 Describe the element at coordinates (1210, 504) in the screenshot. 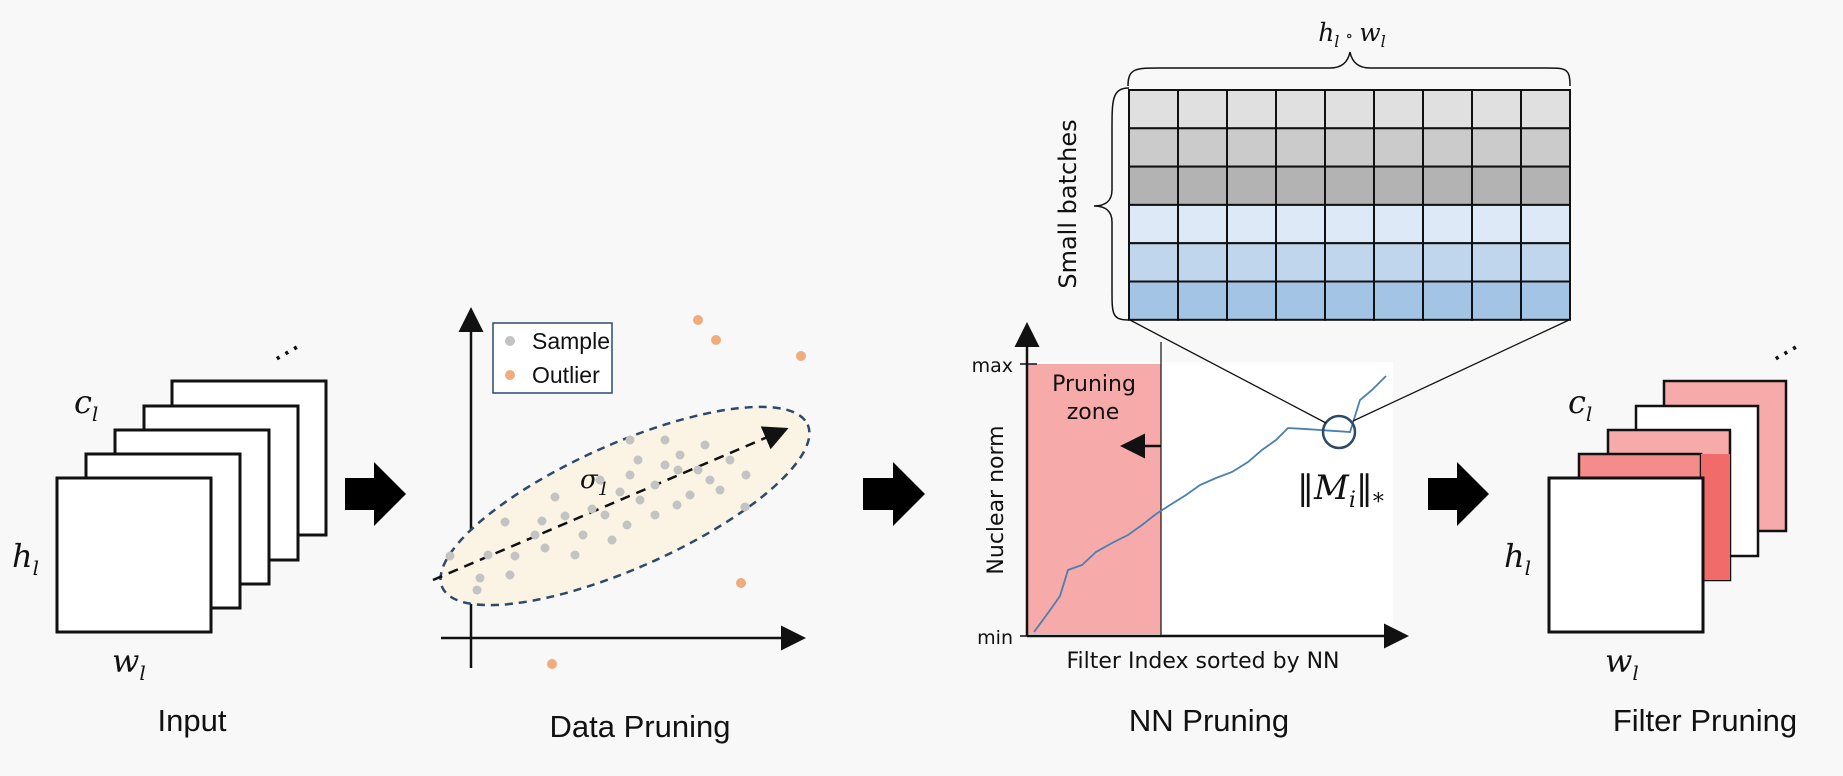

I see `nuclear-norm-curve` at that location.